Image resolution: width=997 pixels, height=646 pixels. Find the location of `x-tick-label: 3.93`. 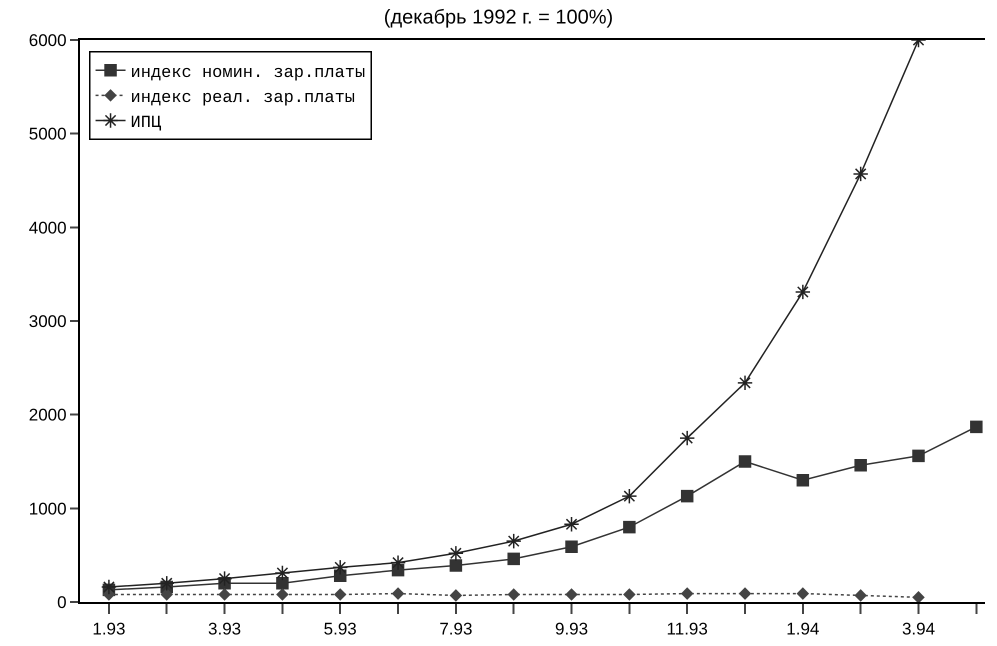

x-tick-label: 3.93 is located at coordinates (225, 628).